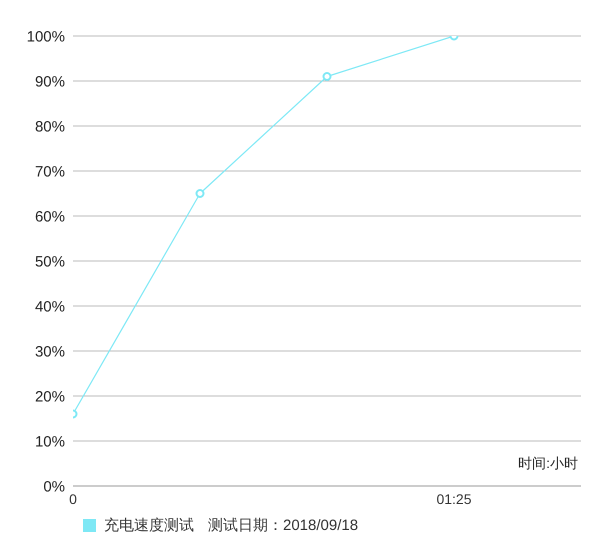 The image size is (600, 553). What do you see at coordinates (547, 464) in the screenshot?
I see `x-axis-title: 时间:小时` at bounding box center [547, 464].